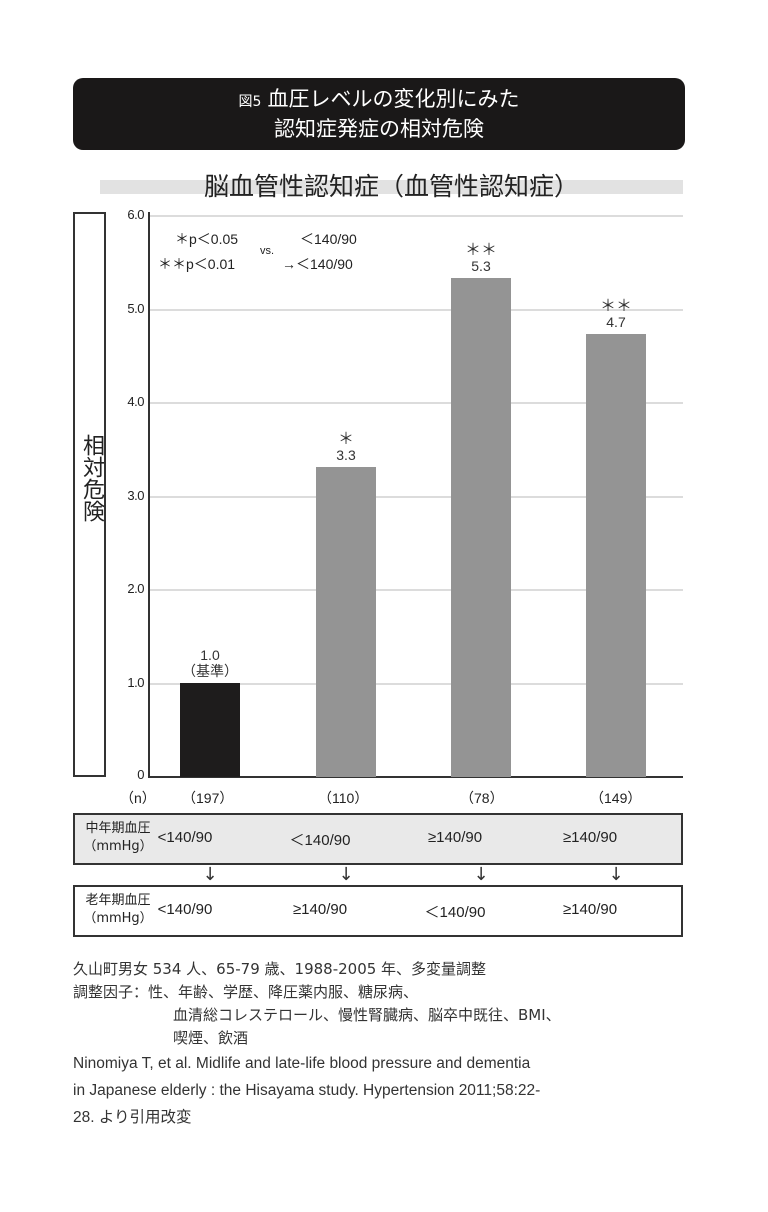 Image resolution: width=768 pixels, height=1212 pixels. What do you see at coordinates (210, 671) in the screenshot?
I see `bar-1-reference: （基準）` at bounding box center [210, 671].